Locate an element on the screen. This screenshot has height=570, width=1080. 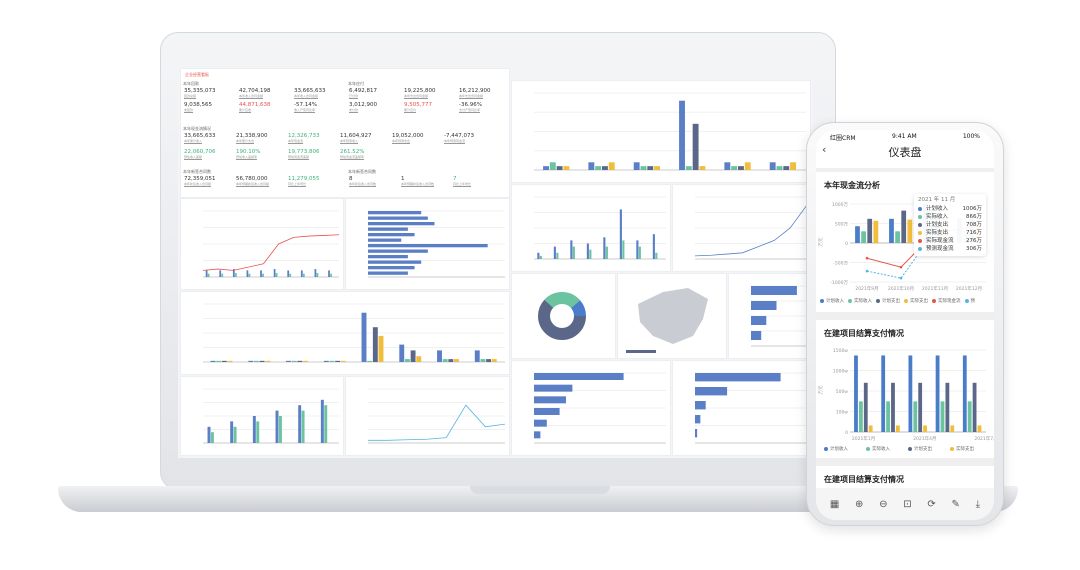
legend-item: 实际收入 is located at coordinates (878, 449).